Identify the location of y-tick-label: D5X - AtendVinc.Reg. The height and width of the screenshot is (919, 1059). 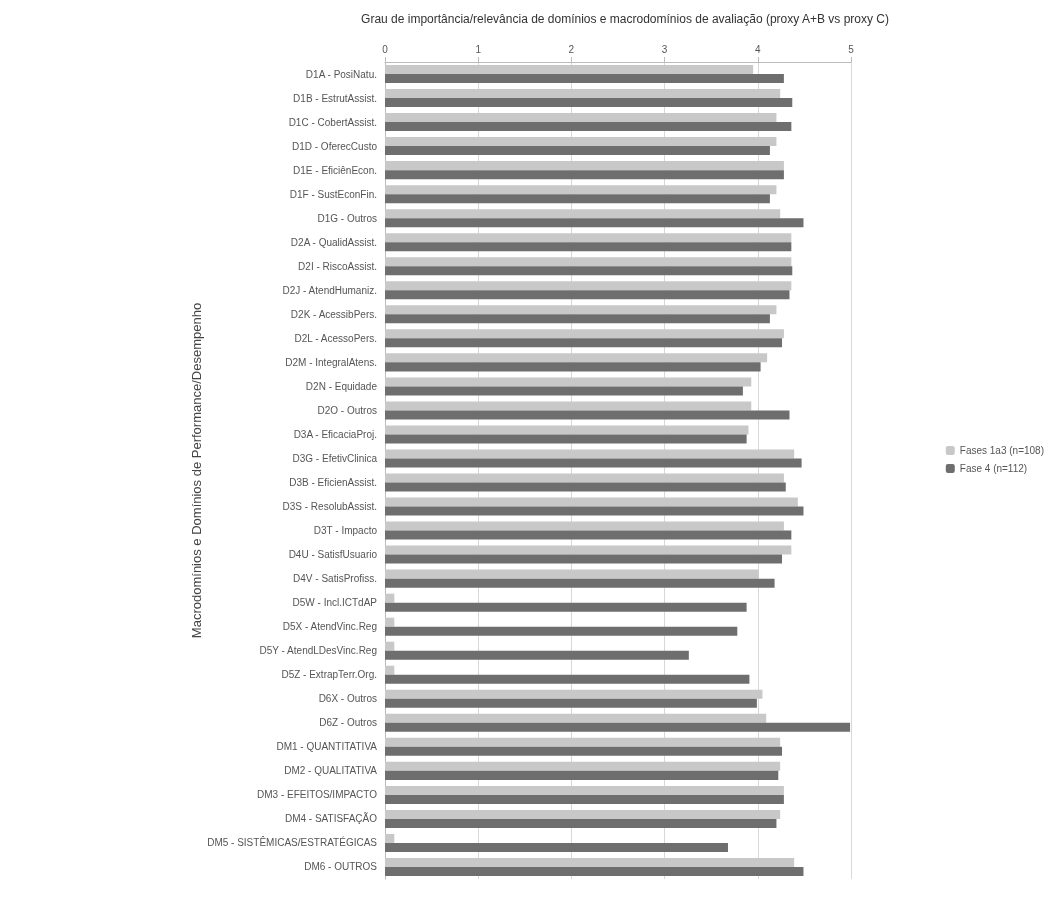
(329, 627).